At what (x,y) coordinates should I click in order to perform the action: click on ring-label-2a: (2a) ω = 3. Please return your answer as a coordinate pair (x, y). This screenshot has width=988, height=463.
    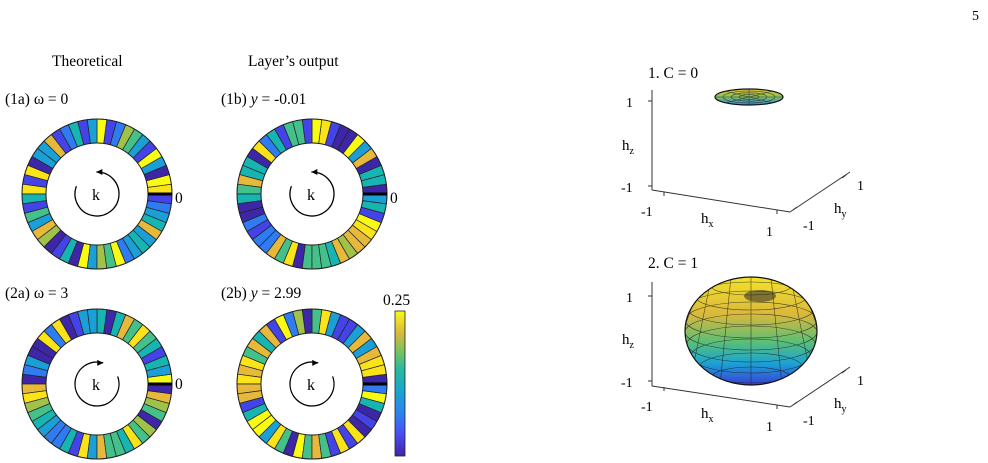
    Looking at the image, I should click on (37, 293).